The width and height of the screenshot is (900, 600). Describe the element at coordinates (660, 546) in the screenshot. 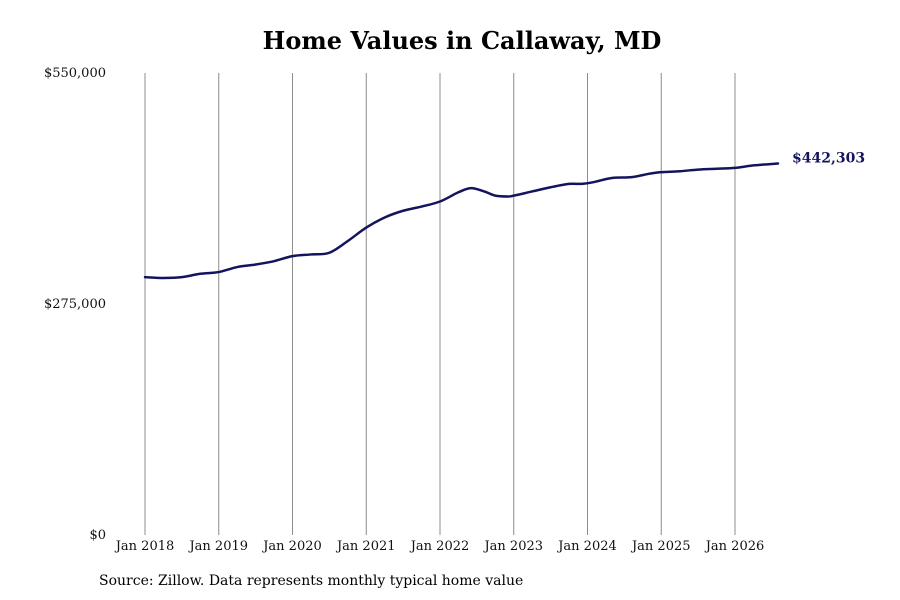

I see `x-tick-label: Jan 2025` at that location.